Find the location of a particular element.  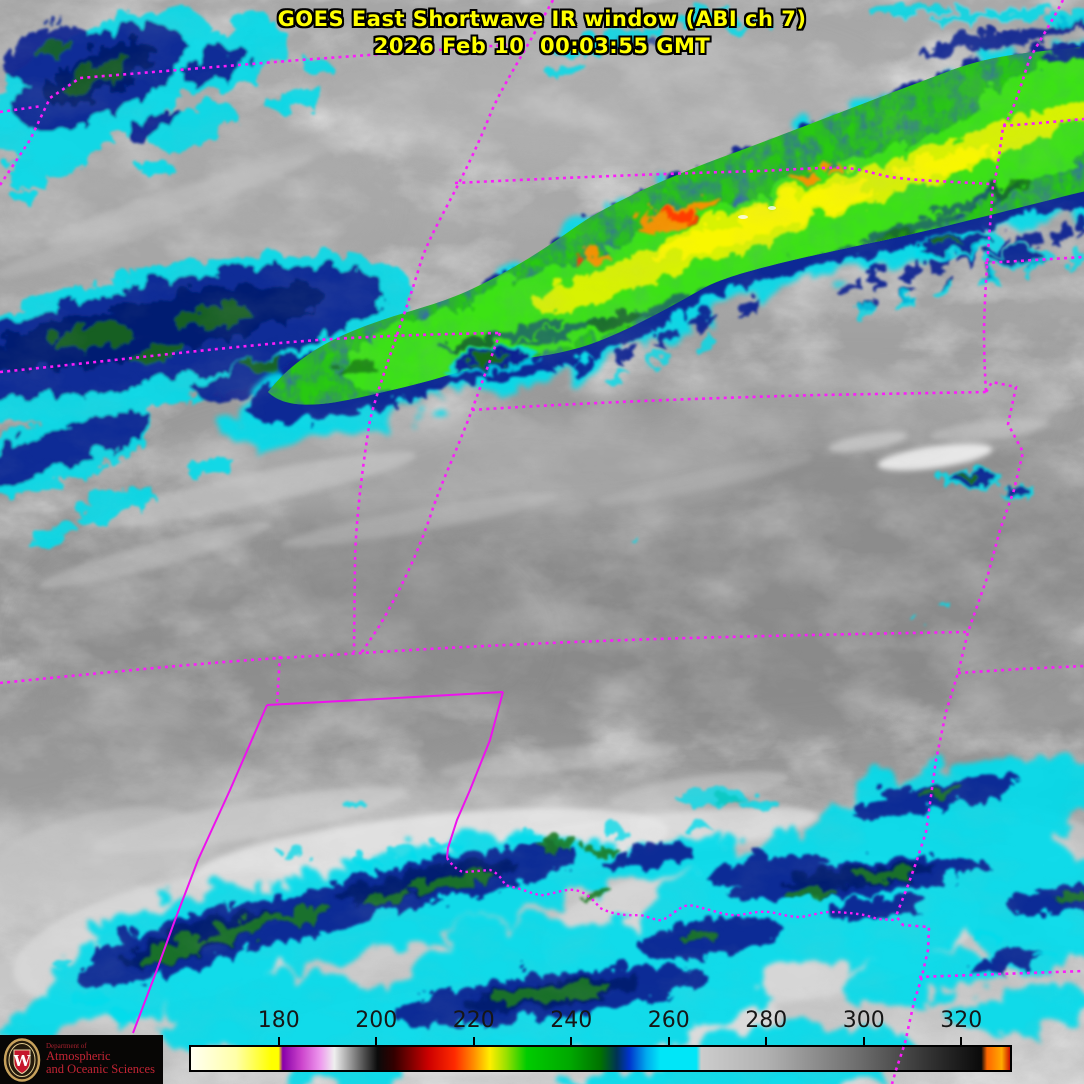

colorbar-tick-label: 200 is located at coordinates (376, 1020).